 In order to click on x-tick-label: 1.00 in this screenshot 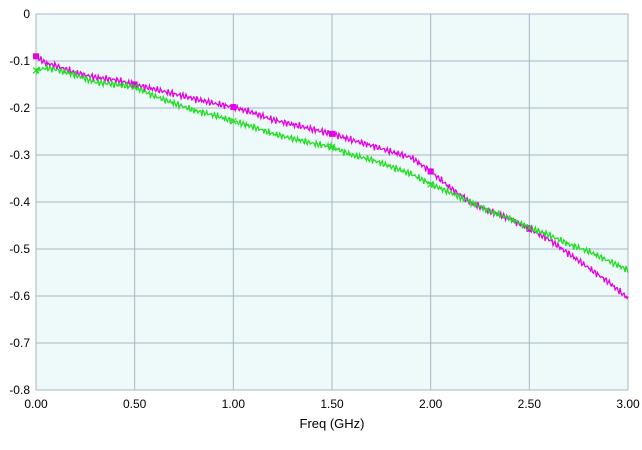, I will do `click(234, 404)`.